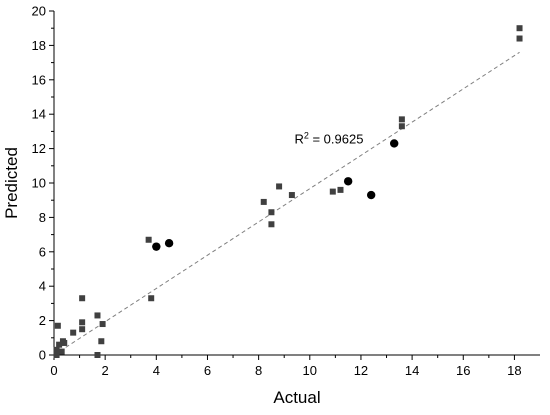  I want to click on x-tick-label: 16, so click(463, 370).